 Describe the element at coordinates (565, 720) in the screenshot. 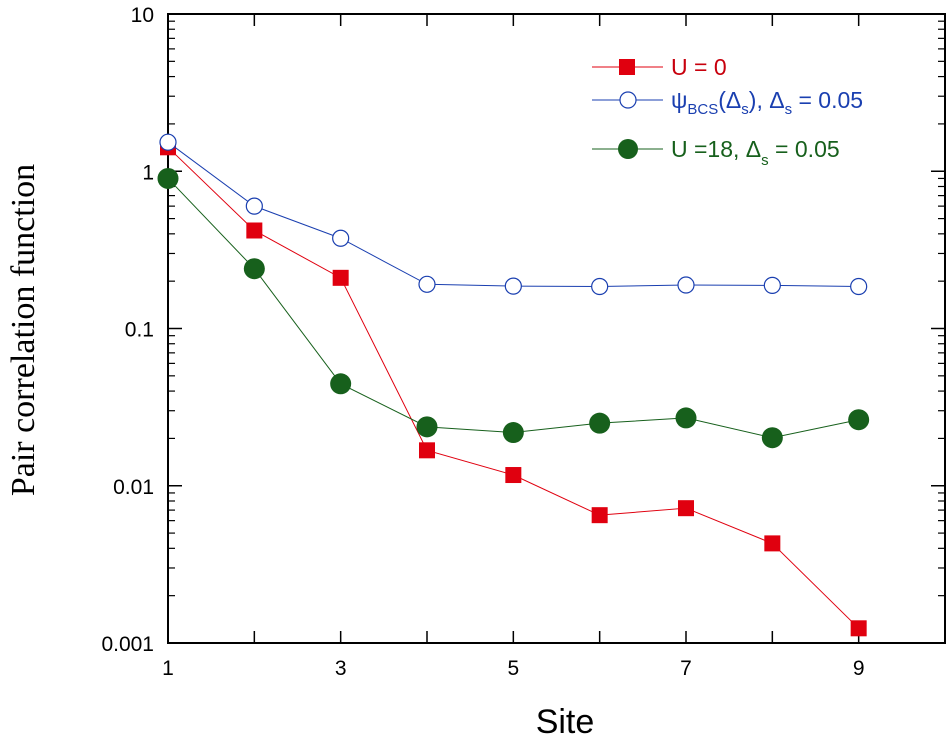

I see `x-axis-title: Site` at that location.